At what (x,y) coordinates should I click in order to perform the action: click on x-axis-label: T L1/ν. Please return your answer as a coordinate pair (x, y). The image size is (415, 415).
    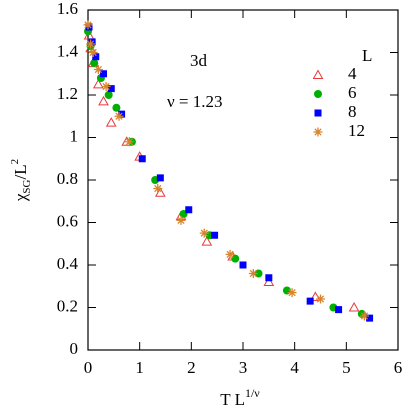
    Looking at the image, I should click on (240, 397).